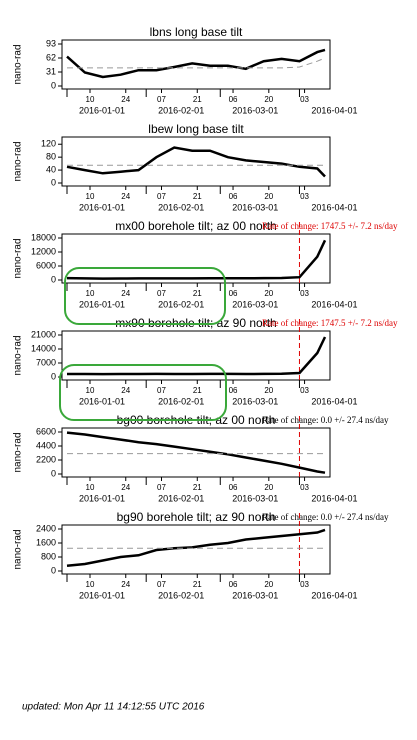  I want to click on y-tick-label: 6000, so click(46, 265).